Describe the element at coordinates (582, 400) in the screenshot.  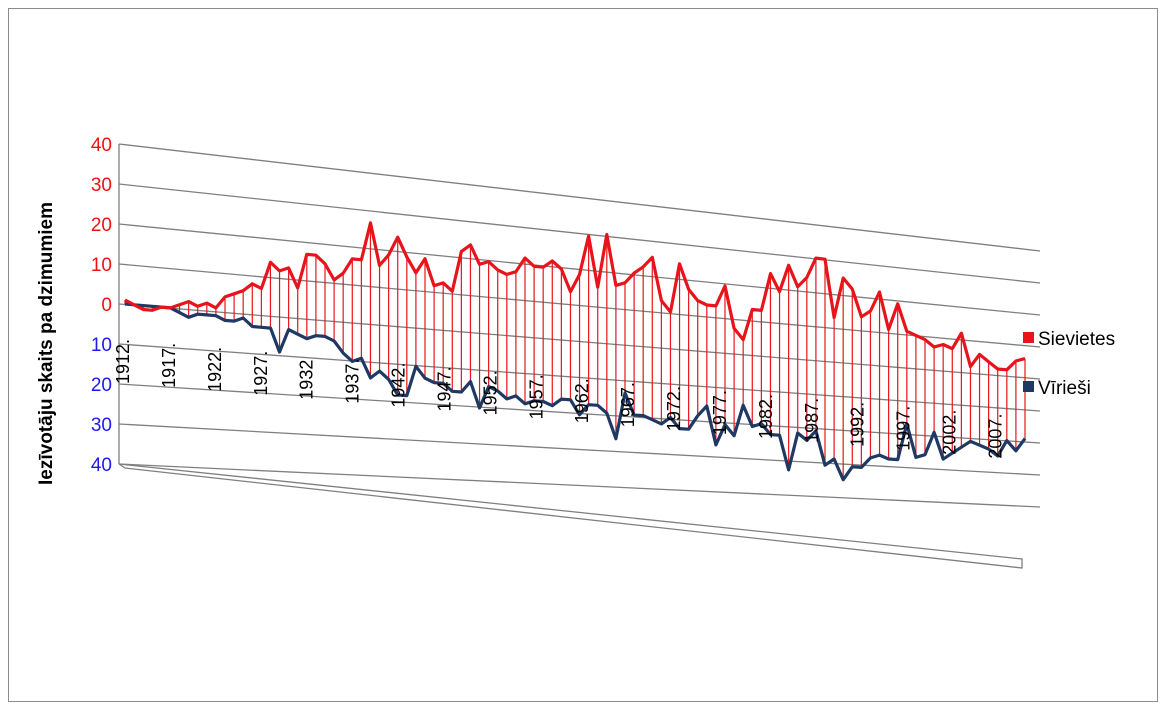
I see `x-tick-label: 1962.` at that location.